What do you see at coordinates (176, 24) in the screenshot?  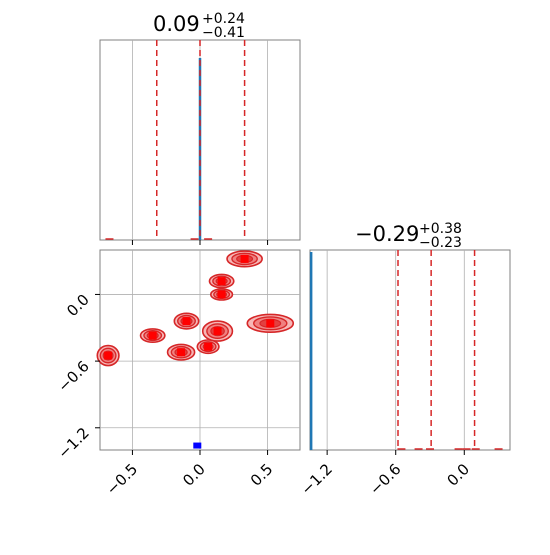 I see `param-1-title: 0.09` at bounding box center [176, 24].